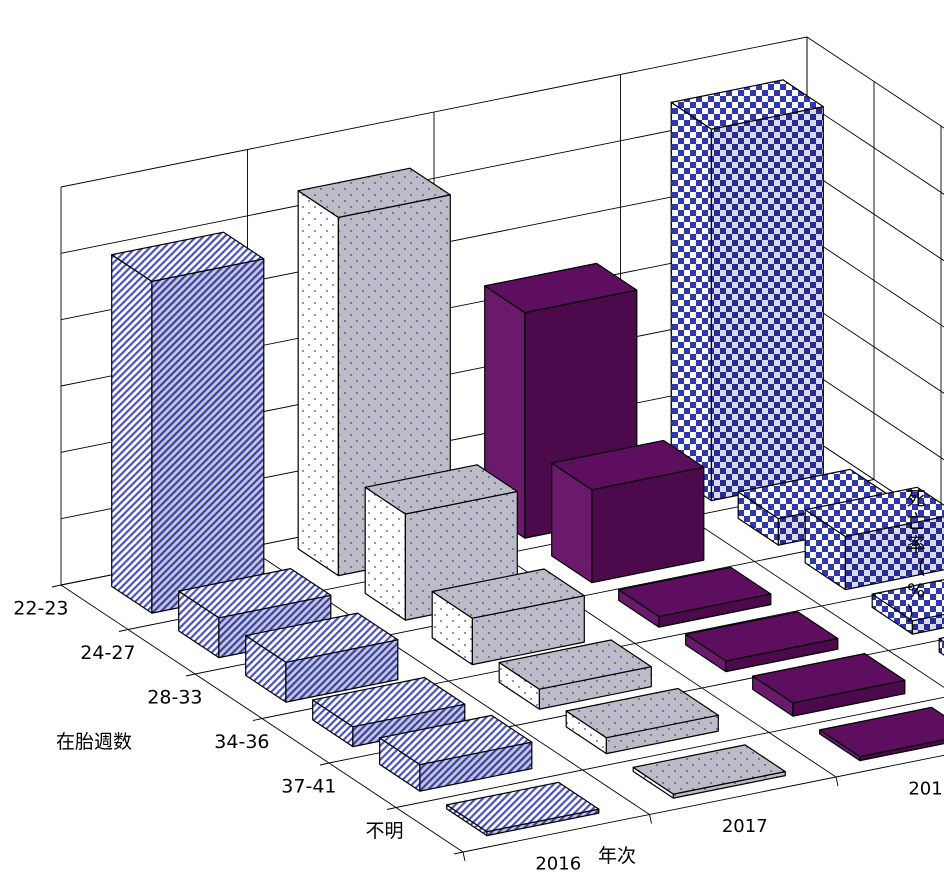  What do you see at coordinates (384, 831) in the screenshot?
I see `x-tick-label: 不明` at bounding box center [384, 831].